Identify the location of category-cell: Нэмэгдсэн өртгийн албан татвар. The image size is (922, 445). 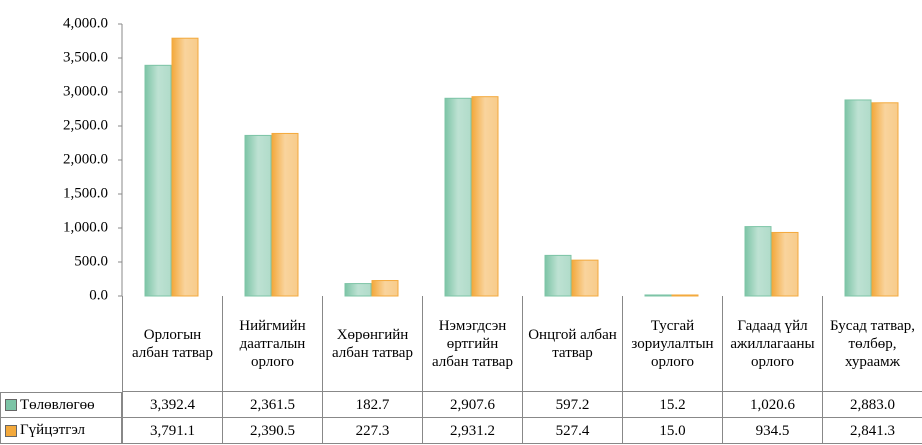
(472, 344).